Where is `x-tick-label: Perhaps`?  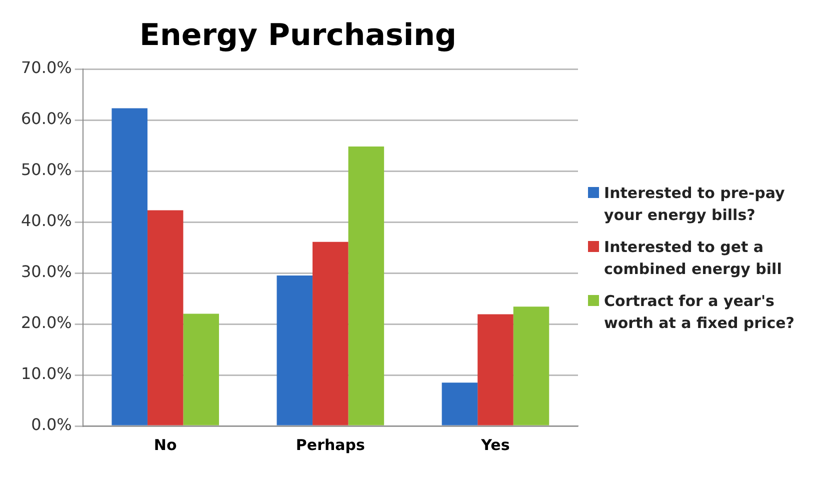 x-tick-label: Perhaps is located at coordinates (330, 445).